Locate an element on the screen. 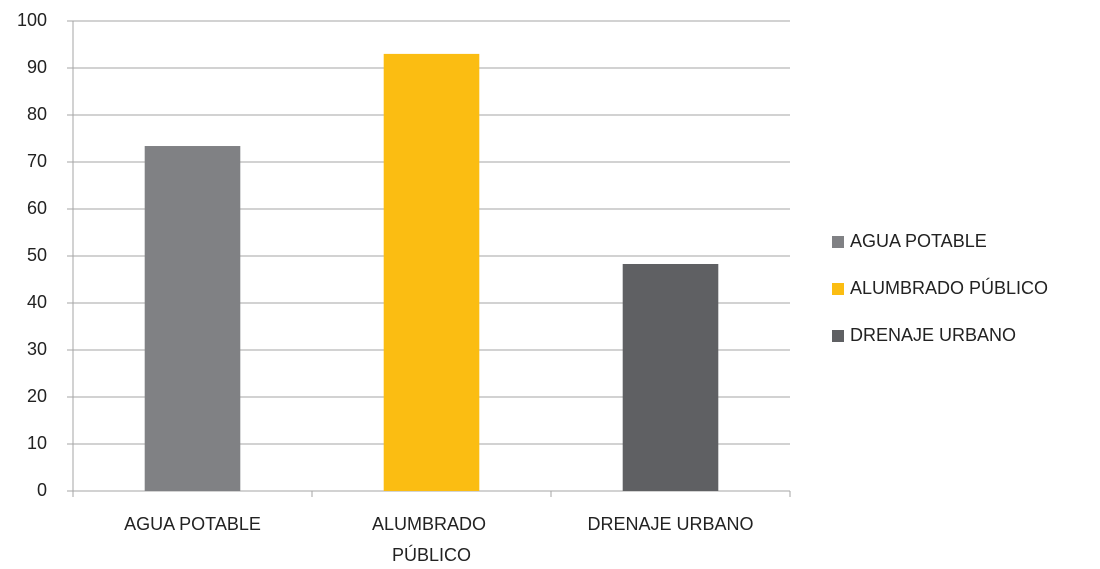 The width and height of the screenshot is (1100, 569). x-tick-line: ALUMBRADO is located at coordinates (431, 524).